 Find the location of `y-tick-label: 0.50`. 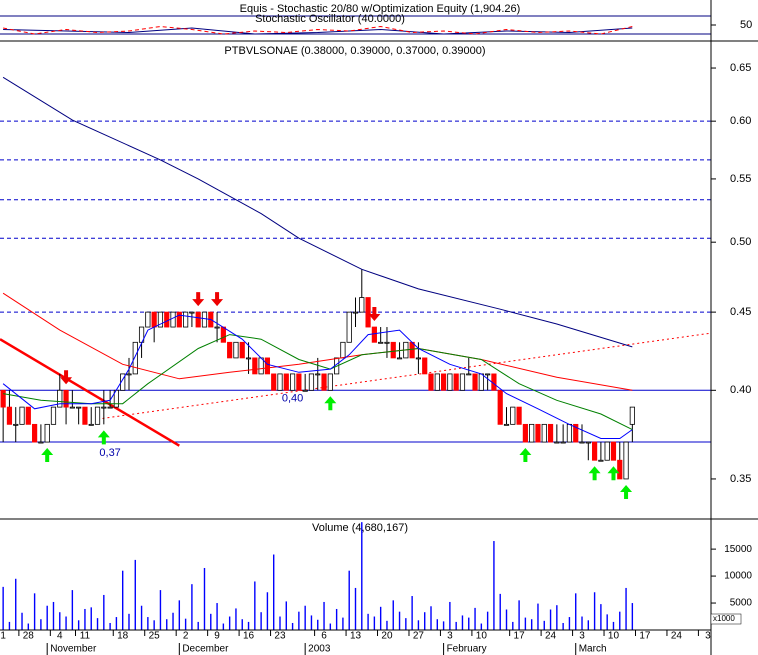

y-tick-label: 0.50 is located at coordinates (740, 242).